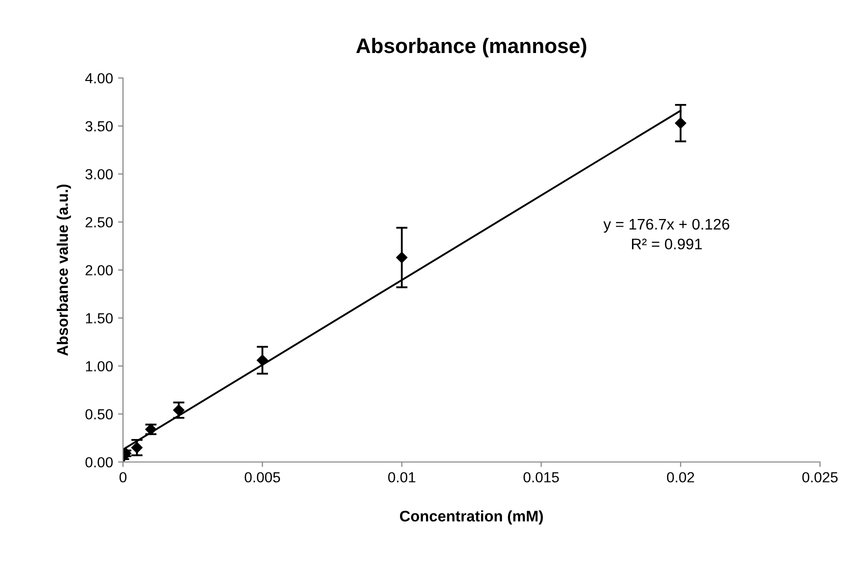  Describe the element at coordinates (99, 366) in the screenshot. I see `y-tick-label: 1.00` at that location.